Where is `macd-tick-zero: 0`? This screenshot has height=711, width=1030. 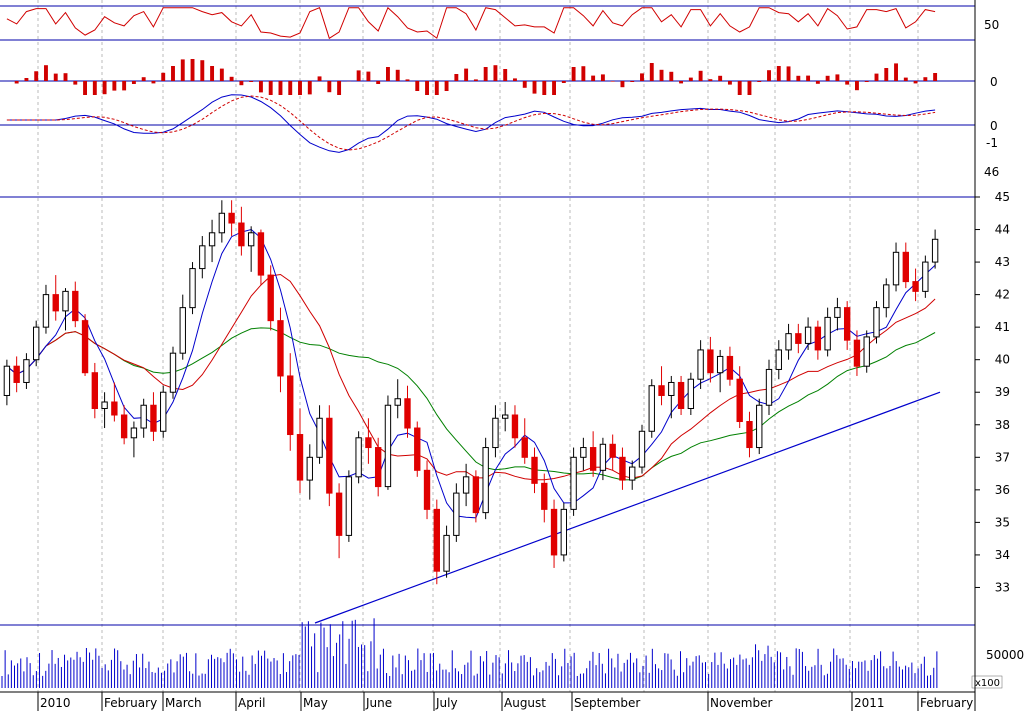 macd-tick-zero: 0 is located at coordinates (994, 126).